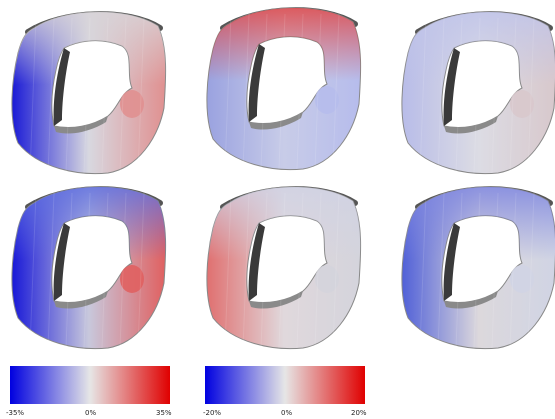  Describe the element at coordinates (89, 268) in the screenshot. I see `ring-r2c1` at that location.